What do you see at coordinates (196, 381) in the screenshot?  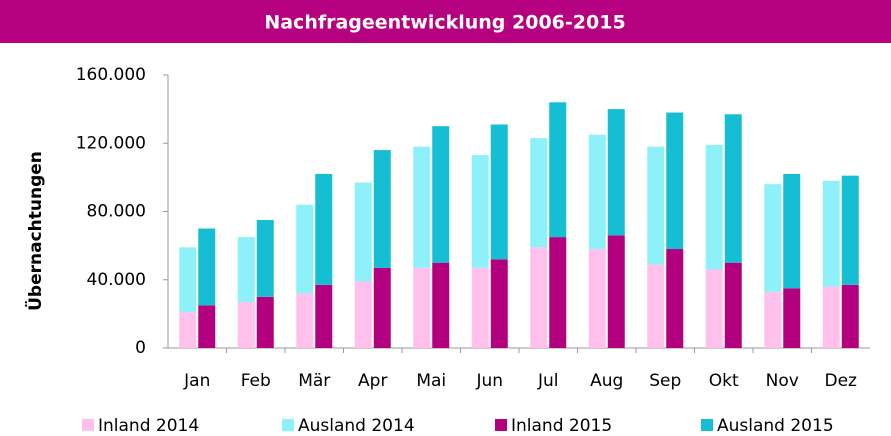 I see `x-tick-label: Jan` at bounding box center [196, 381].